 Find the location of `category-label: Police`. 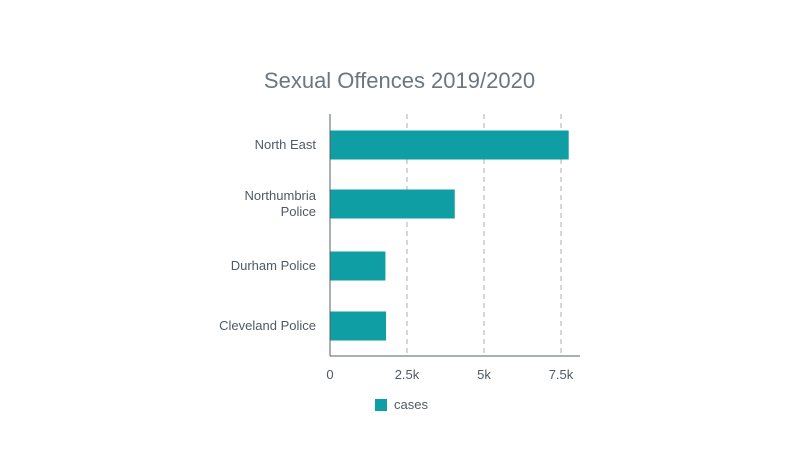

category-label: Police is located at coordinates (298, 211).